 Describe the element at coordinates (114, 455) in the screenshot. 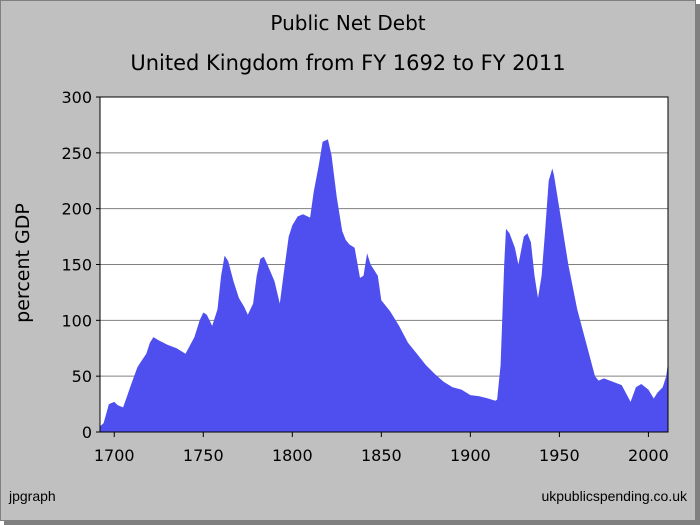

I see `x-tick-label: 1700` at that location.